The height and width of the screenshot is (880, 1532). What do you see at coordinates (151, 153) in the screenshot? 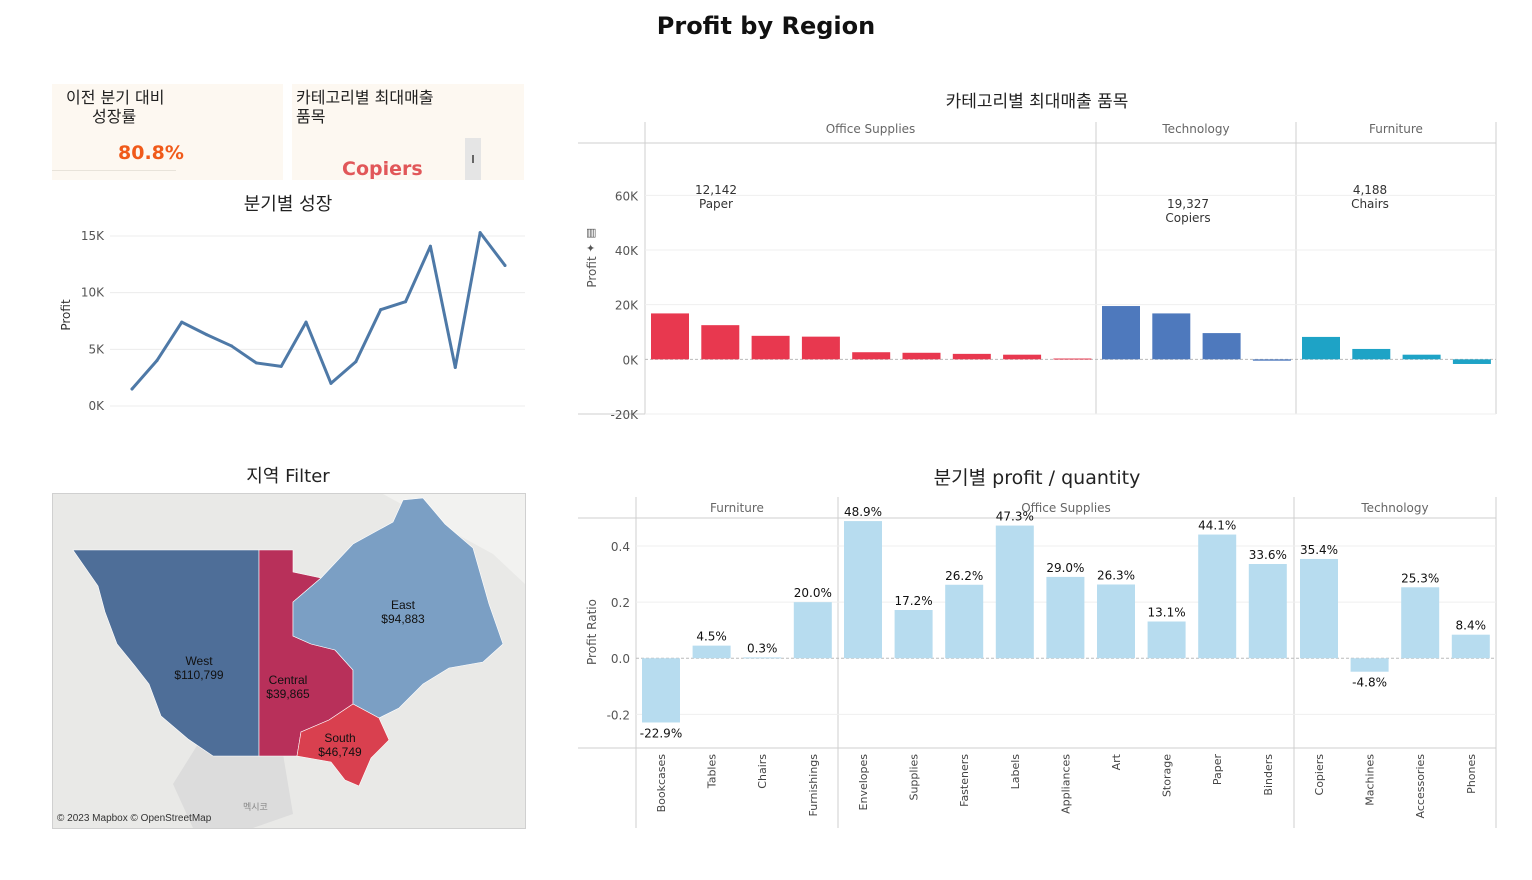
I see `kpi-growth-value: 80.8%` at bounding box center [151, 153].